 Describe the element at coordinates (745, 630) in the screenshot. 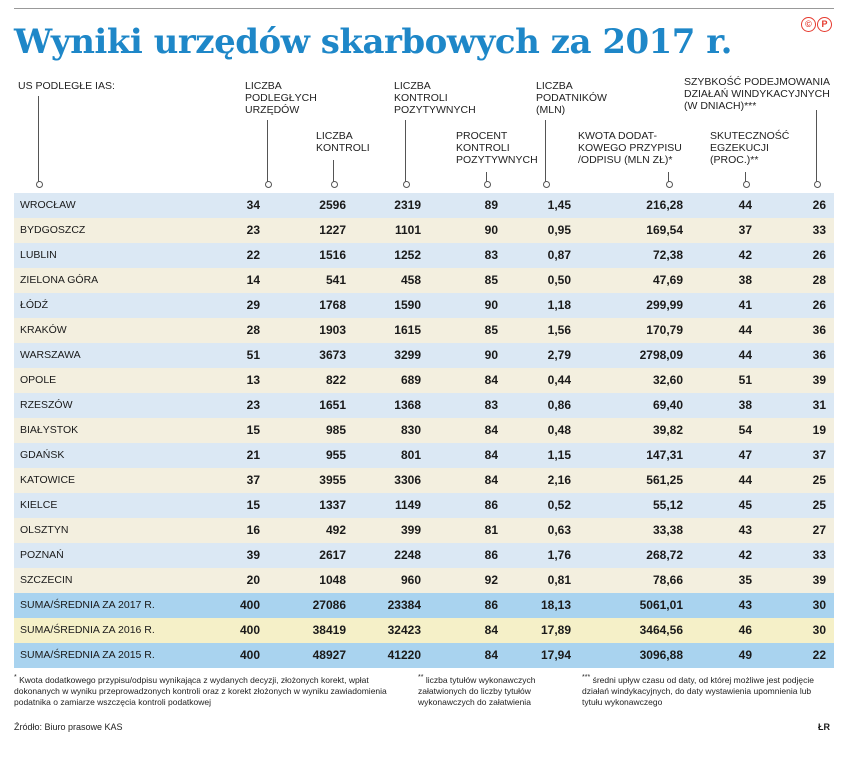

I see `cell-value: 46` at that location.